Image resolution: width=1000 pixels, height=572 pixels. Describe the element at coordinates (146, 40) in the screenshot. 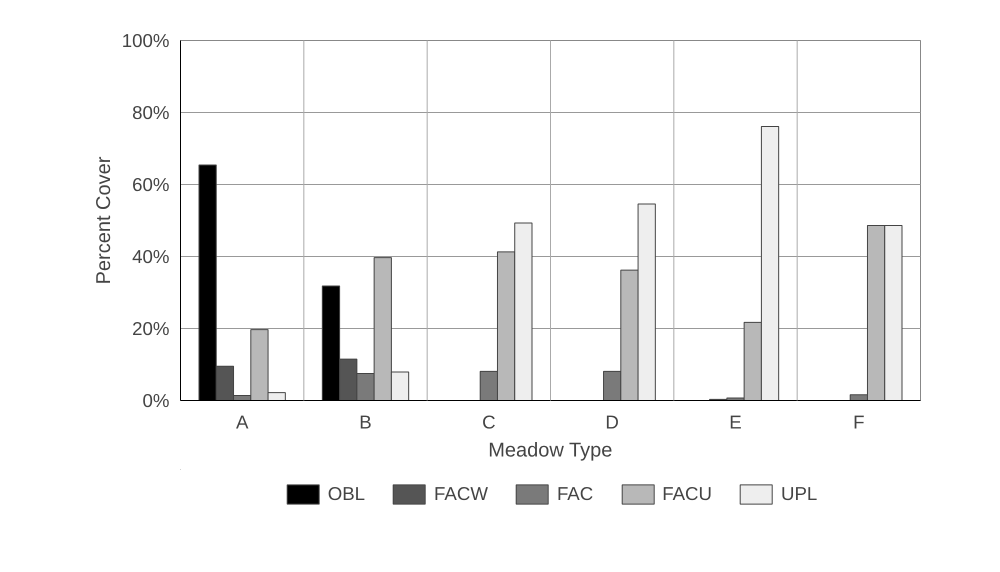

I see `y-tick-label: 100%` at that location.